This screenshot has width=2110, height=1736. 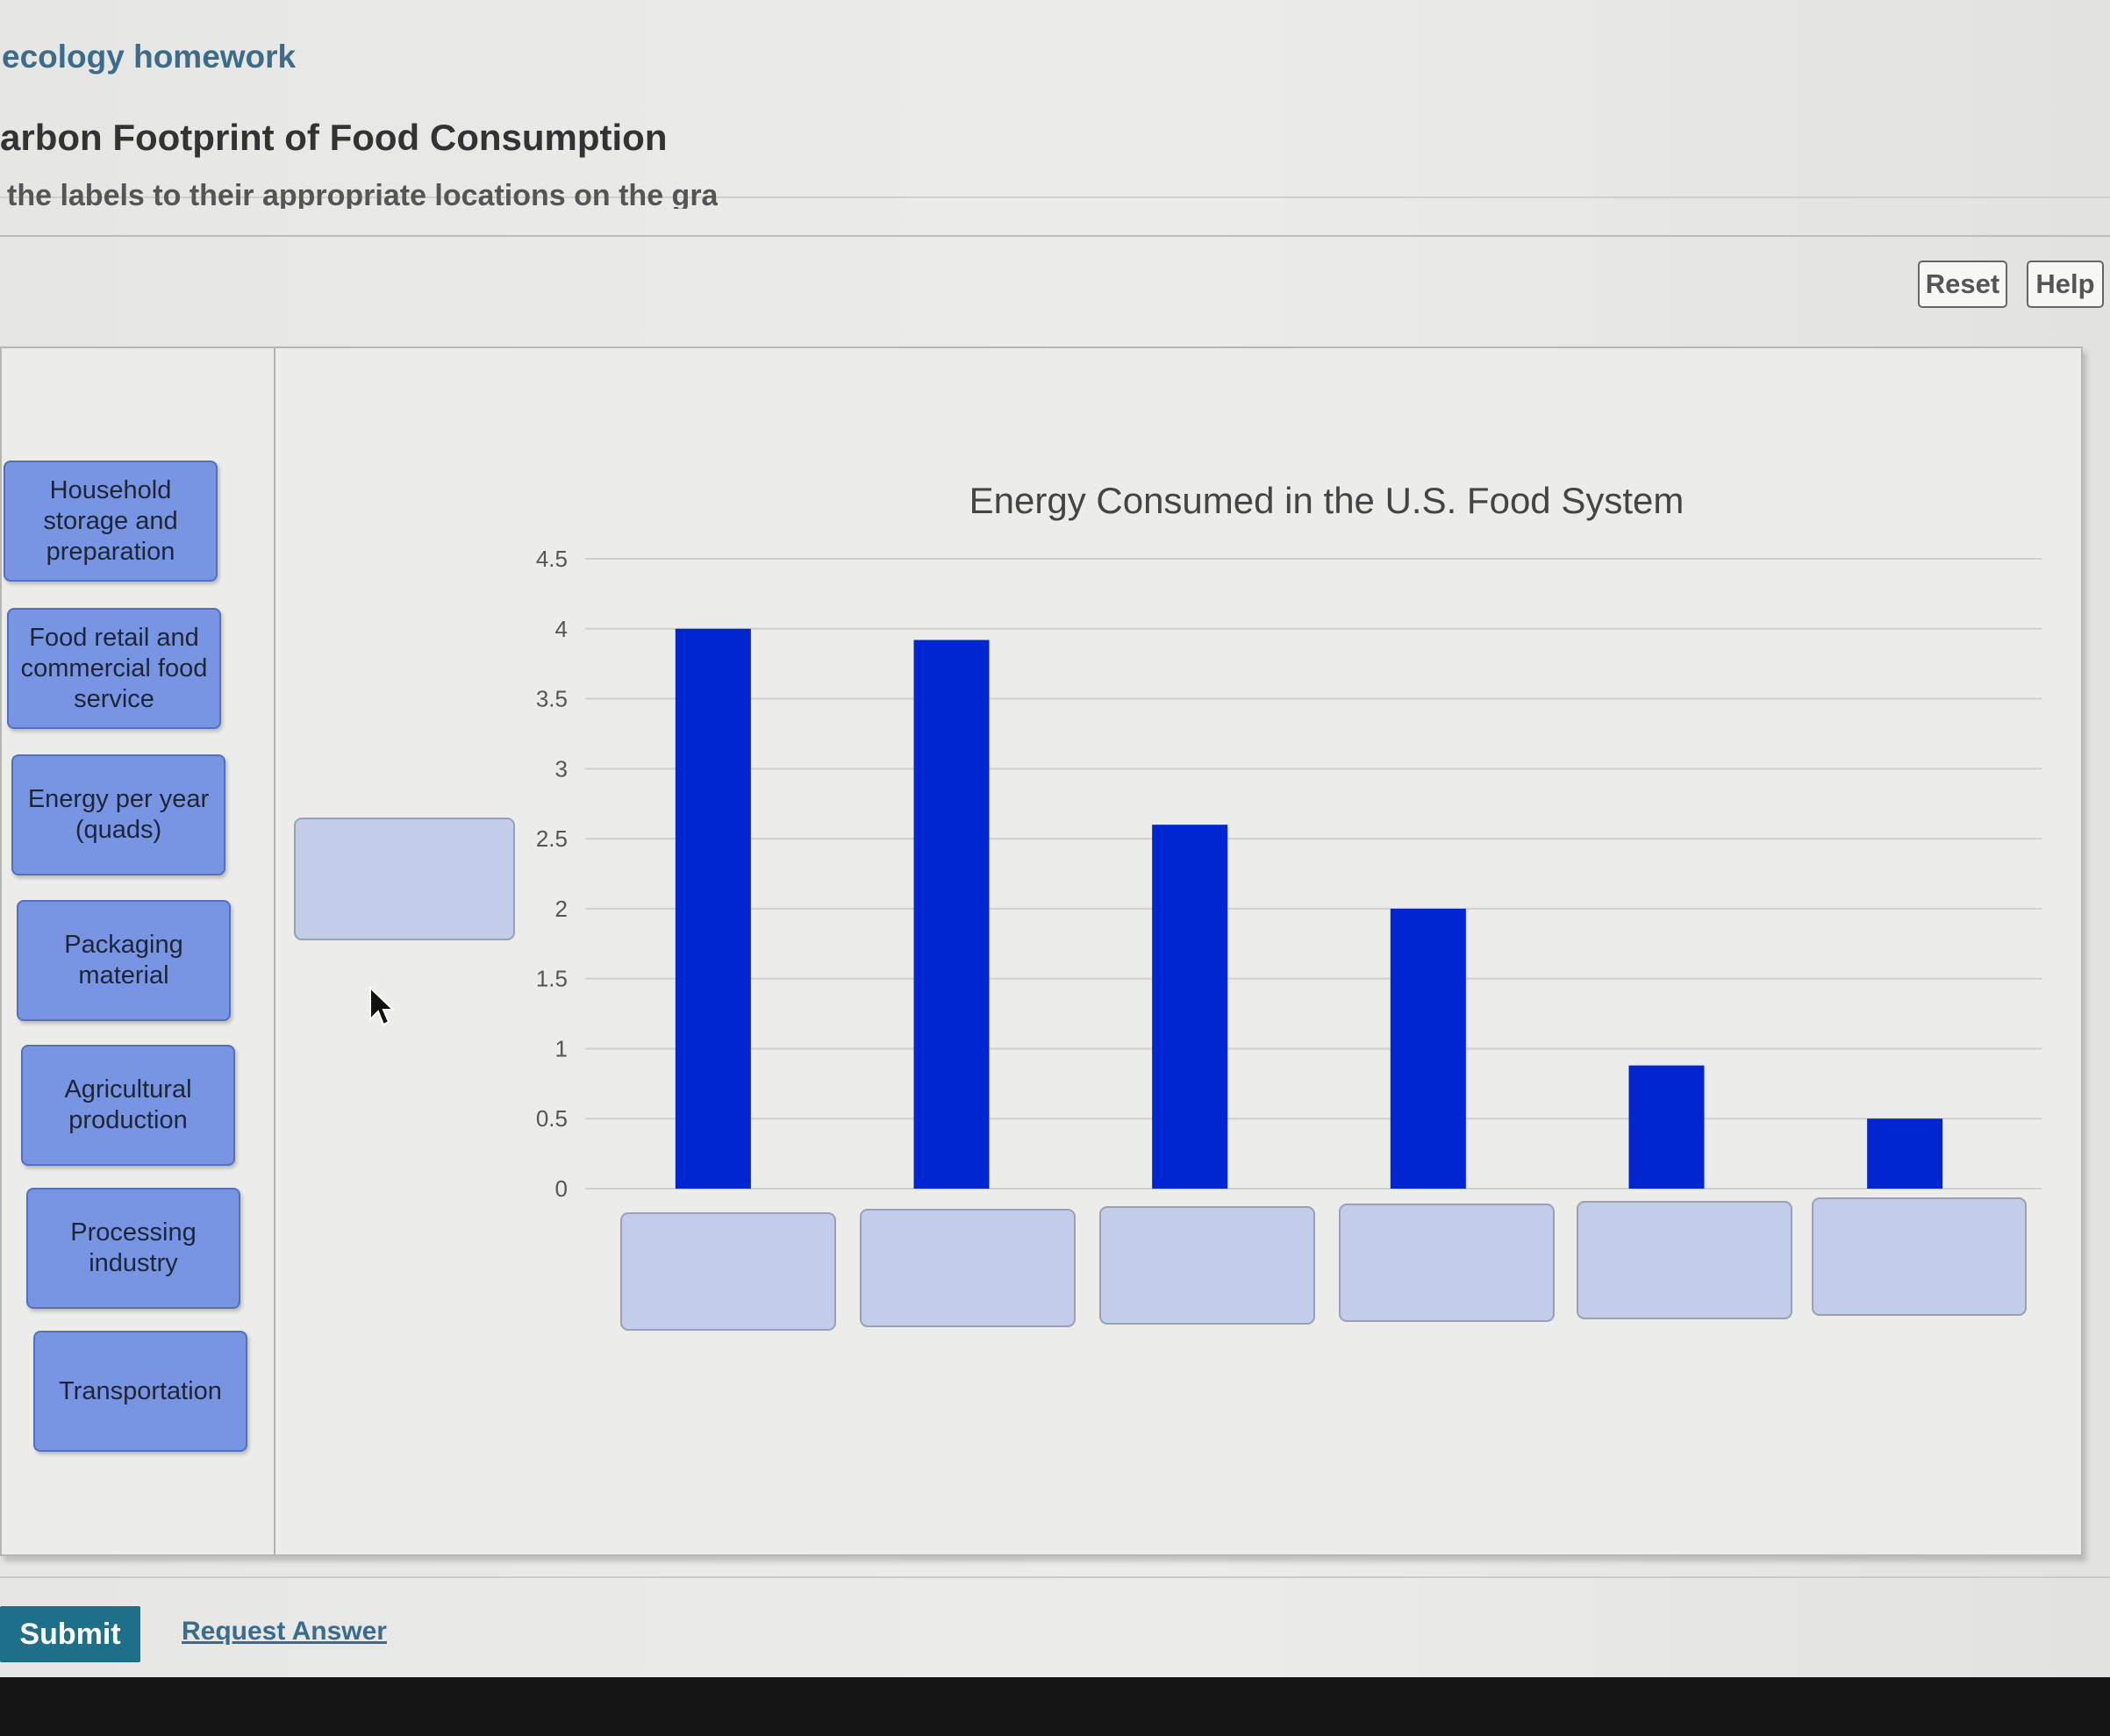 I want to click on label-tile-transportation: Transportation, so click(x=140, y=1391).